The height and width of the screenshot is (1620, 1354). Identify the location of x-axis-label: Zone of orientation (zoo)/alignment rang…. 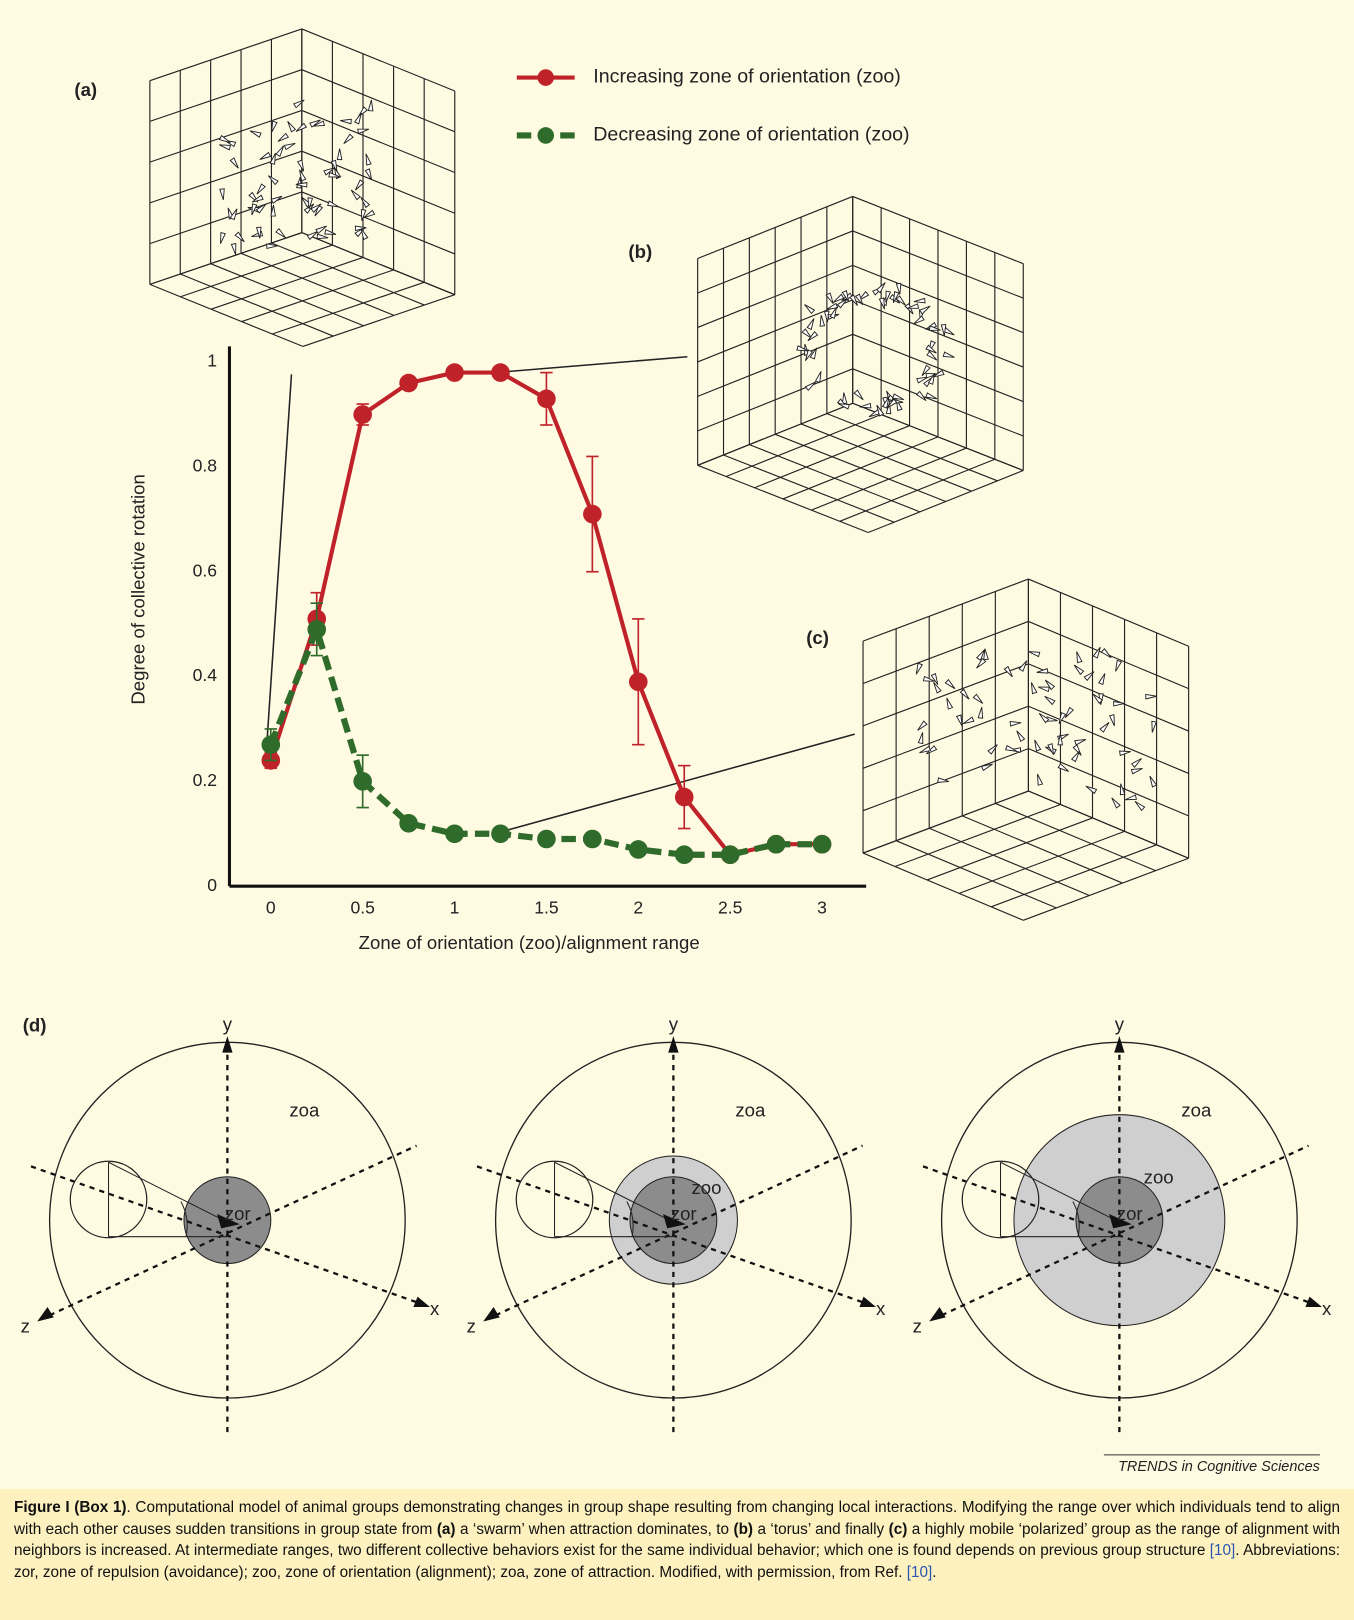
(529, 942).